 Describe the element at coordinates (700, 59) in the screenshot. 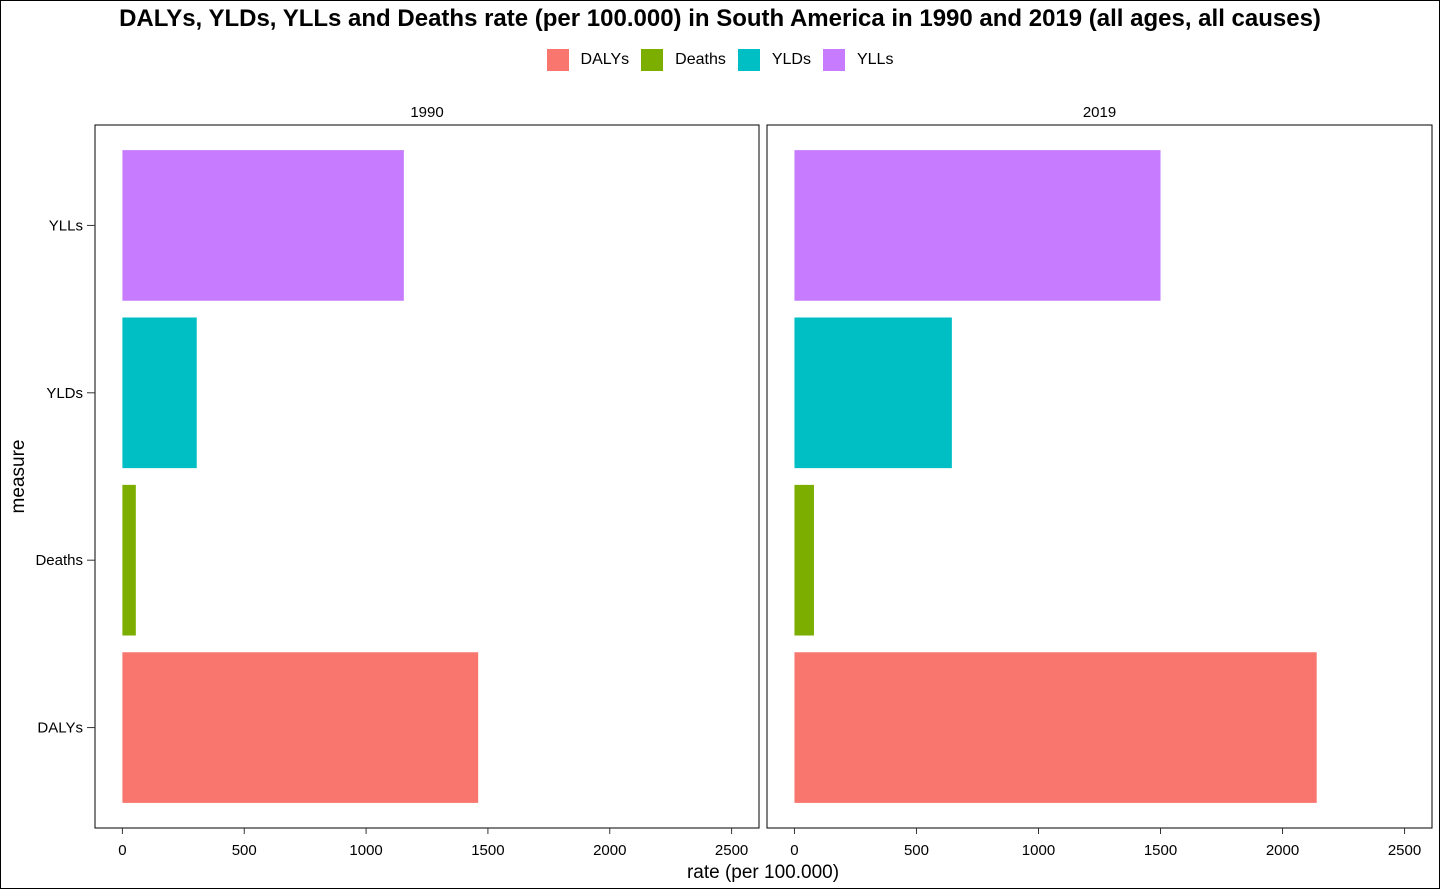

I see `legend-label-deaths: Deaths` at that location.